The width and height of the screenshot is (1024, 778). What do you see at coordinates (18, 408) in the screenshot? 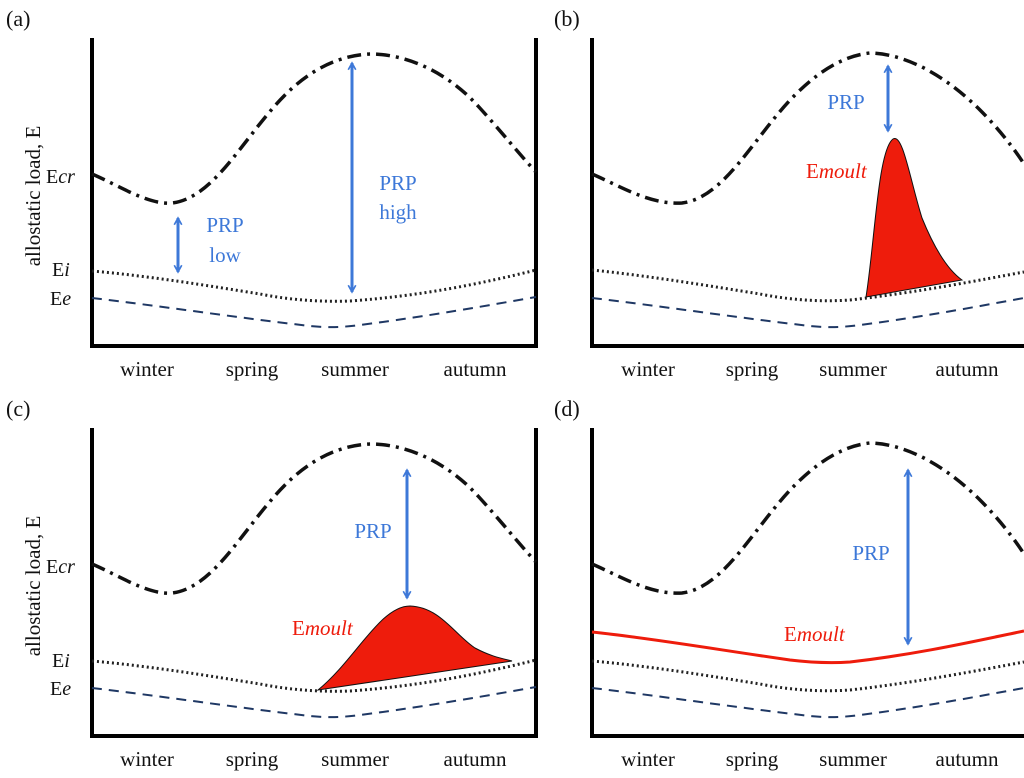
I see `panel-c-label: (c)` at bounding box center [18, 408].